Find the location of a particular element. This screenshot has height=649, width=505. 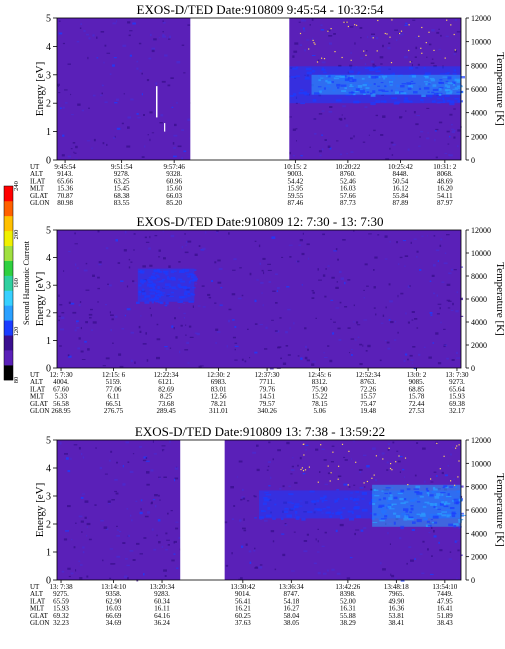

ephemeris-value-mlt: 16.27 is located at coordinates (291, 609).